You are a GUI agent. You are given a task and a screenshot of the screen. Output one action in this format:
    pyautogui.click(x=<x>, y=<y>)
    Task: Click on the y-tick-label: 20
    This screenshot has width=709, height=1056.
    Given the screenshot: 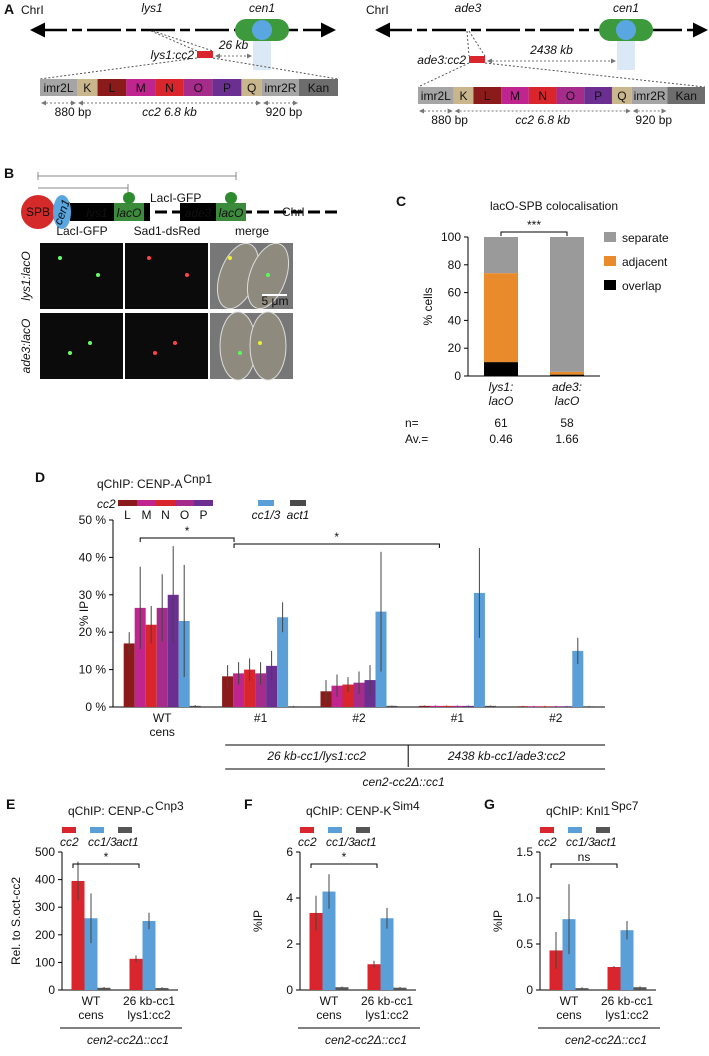 What is the action you would take?
    pyautogui.click(x=455, y=348)
    